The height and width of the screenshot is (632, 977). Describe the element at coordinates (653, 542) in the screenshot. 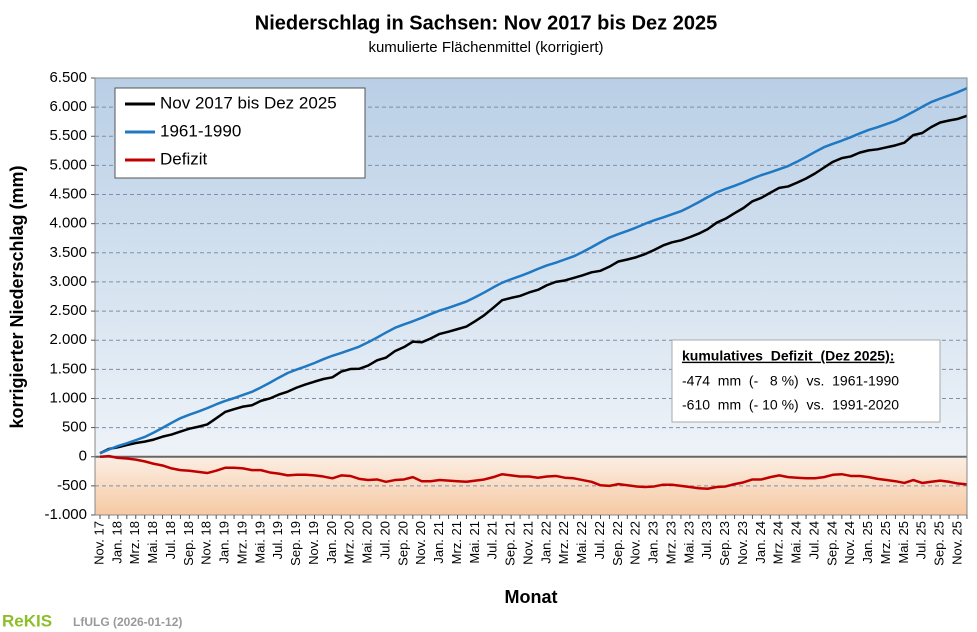

I see `x-tick-label: Jan. 23` at that location.